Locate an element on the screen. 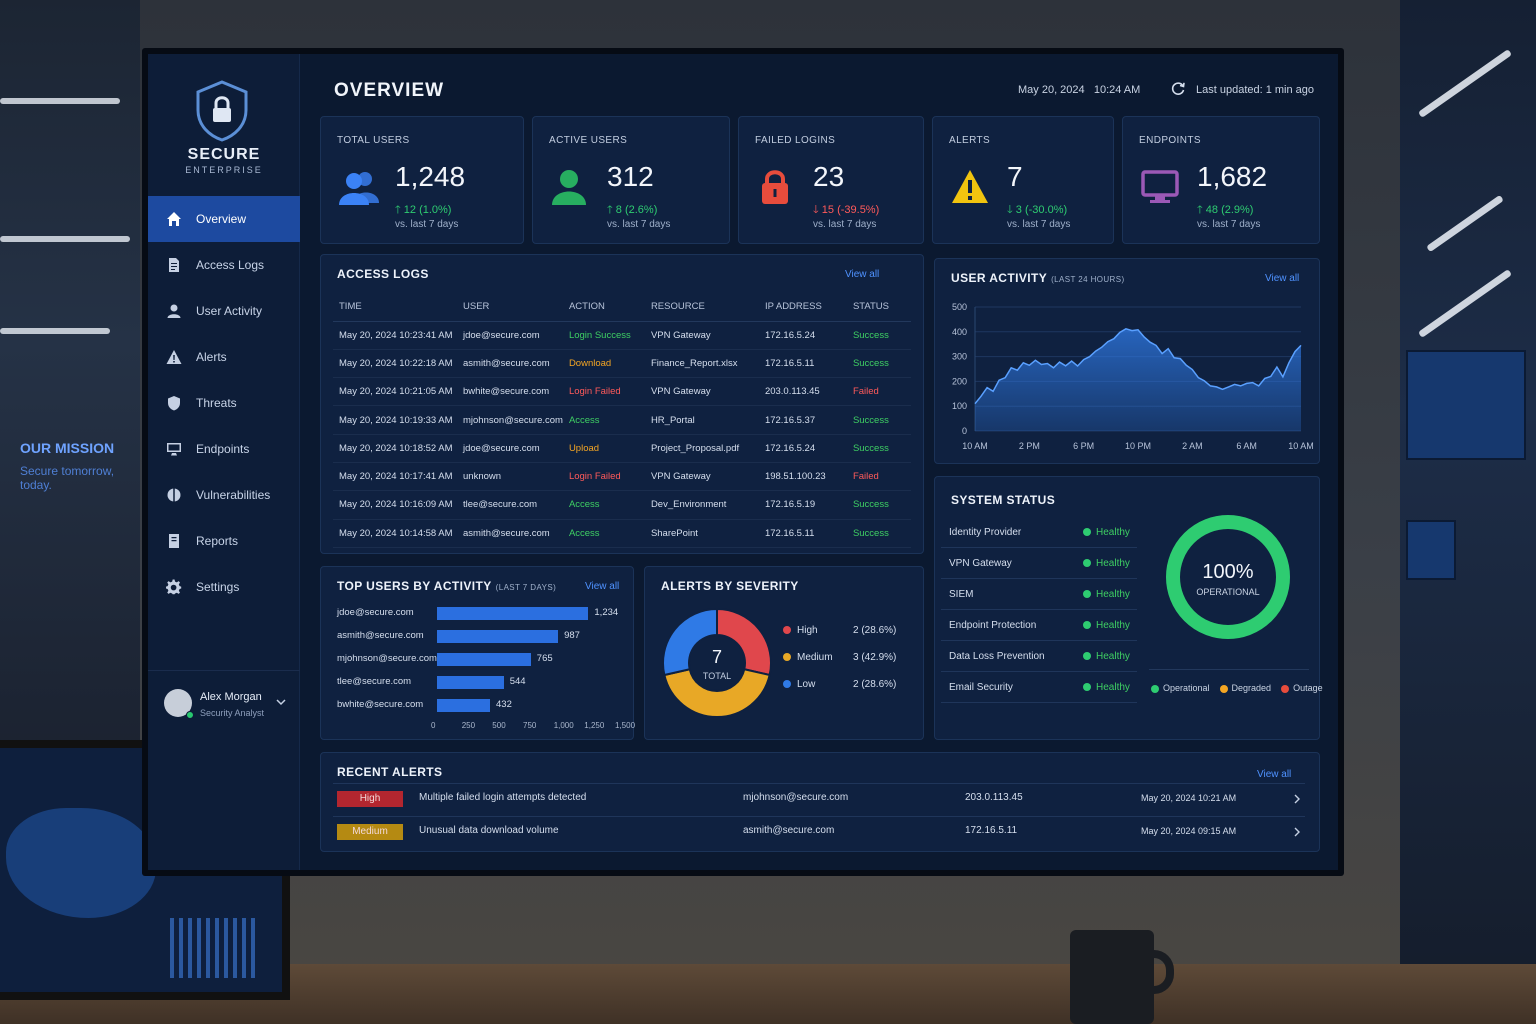 This screenshot has height=1024, width=1536. world-map-graphic is located at coordinates (81, 863).